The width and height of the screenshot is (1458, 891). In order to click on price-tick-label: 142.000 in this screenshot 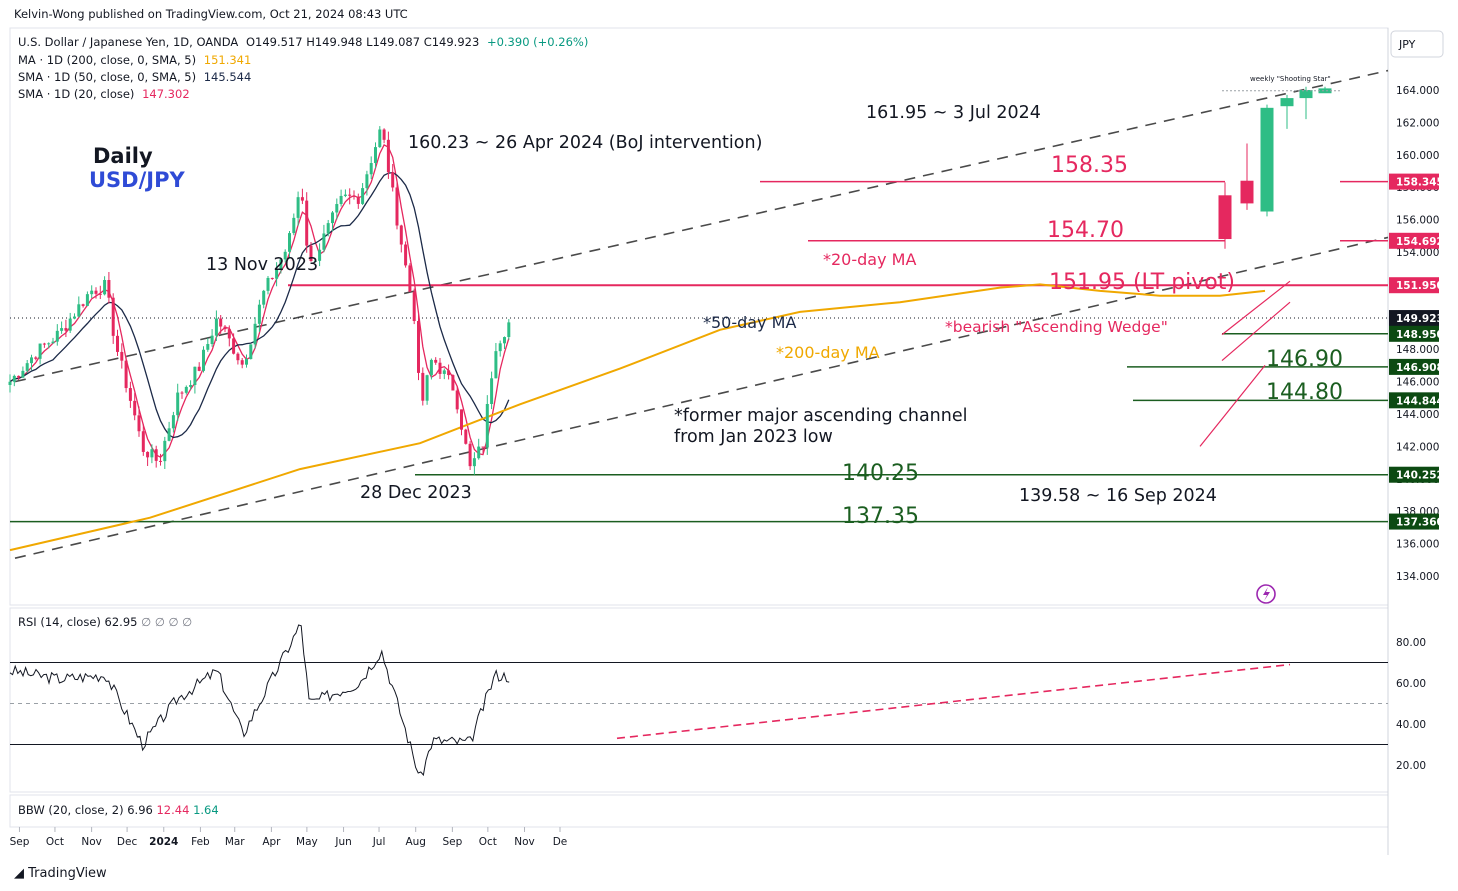, I will do `click(1417, 447)`.